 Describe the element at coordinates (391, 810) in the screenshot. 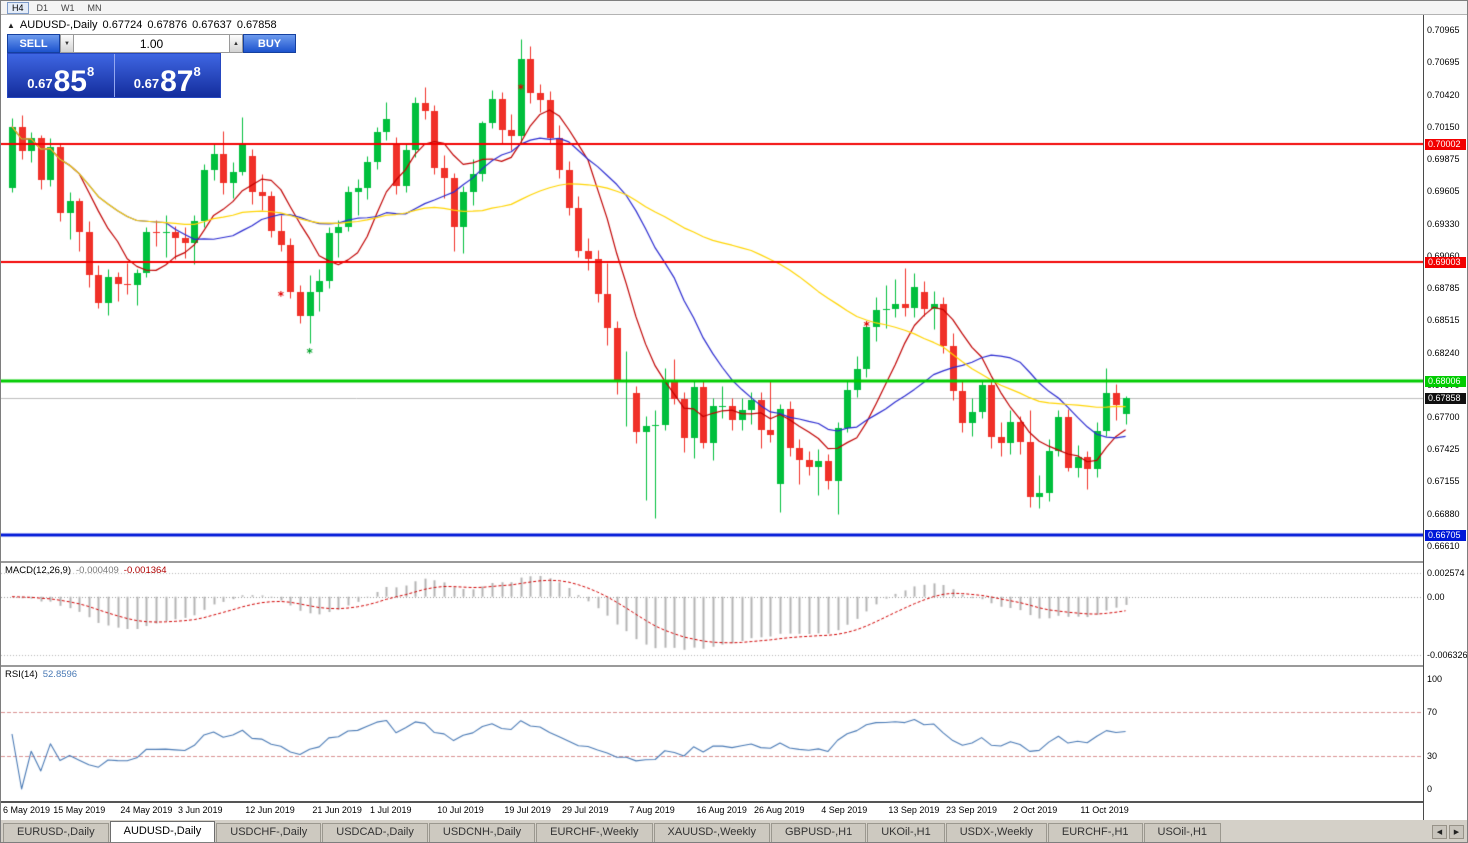

I see `date-axis-label: 1 Jul 2019` at that location.